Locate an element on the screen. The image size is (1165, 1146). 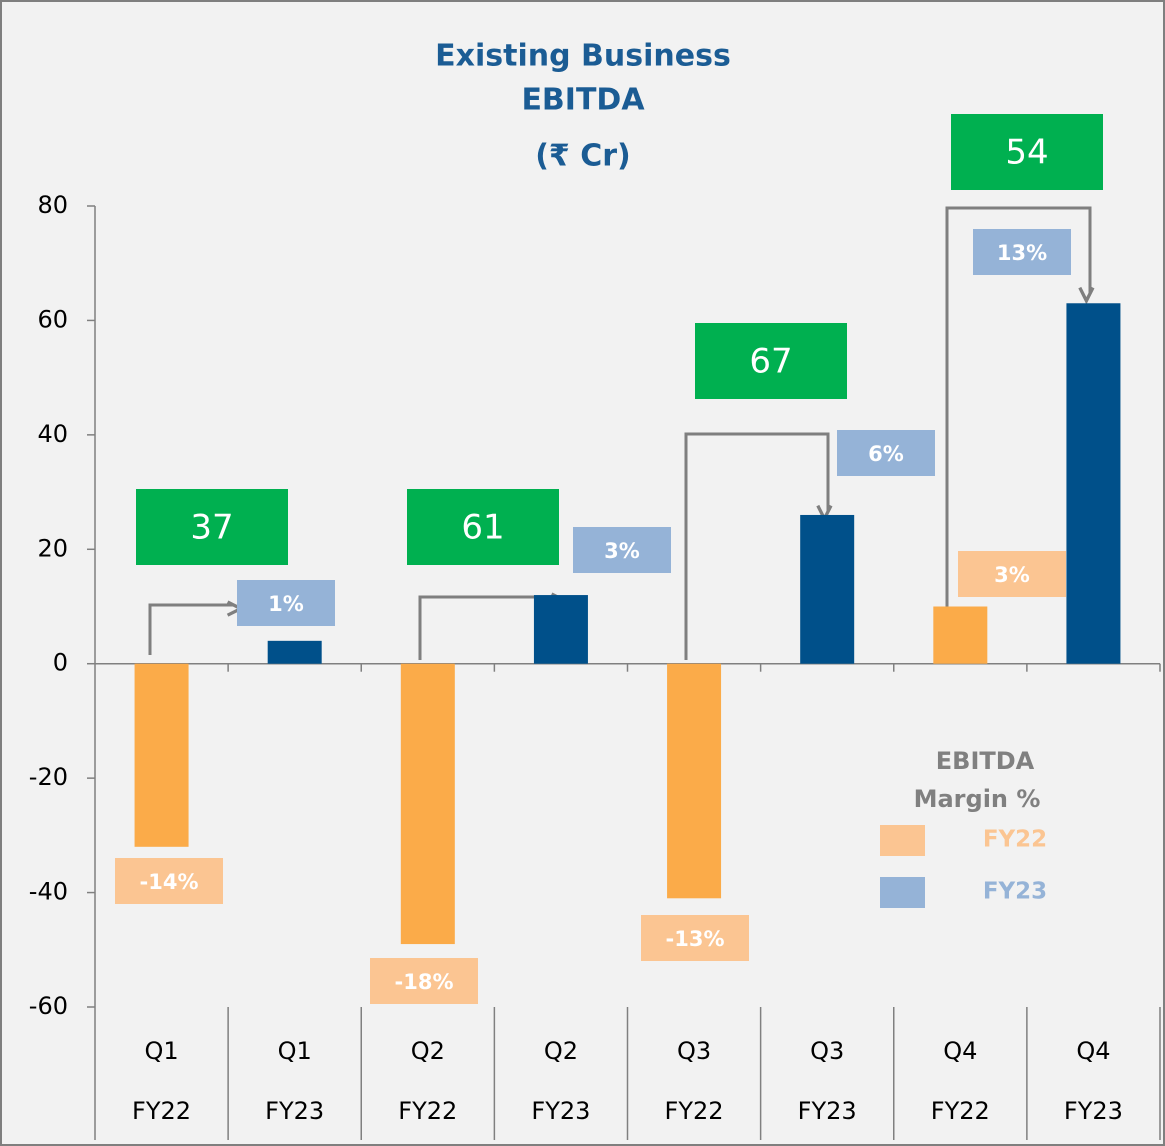
y-tick-label: 20 is located at coordinates (52, 548).